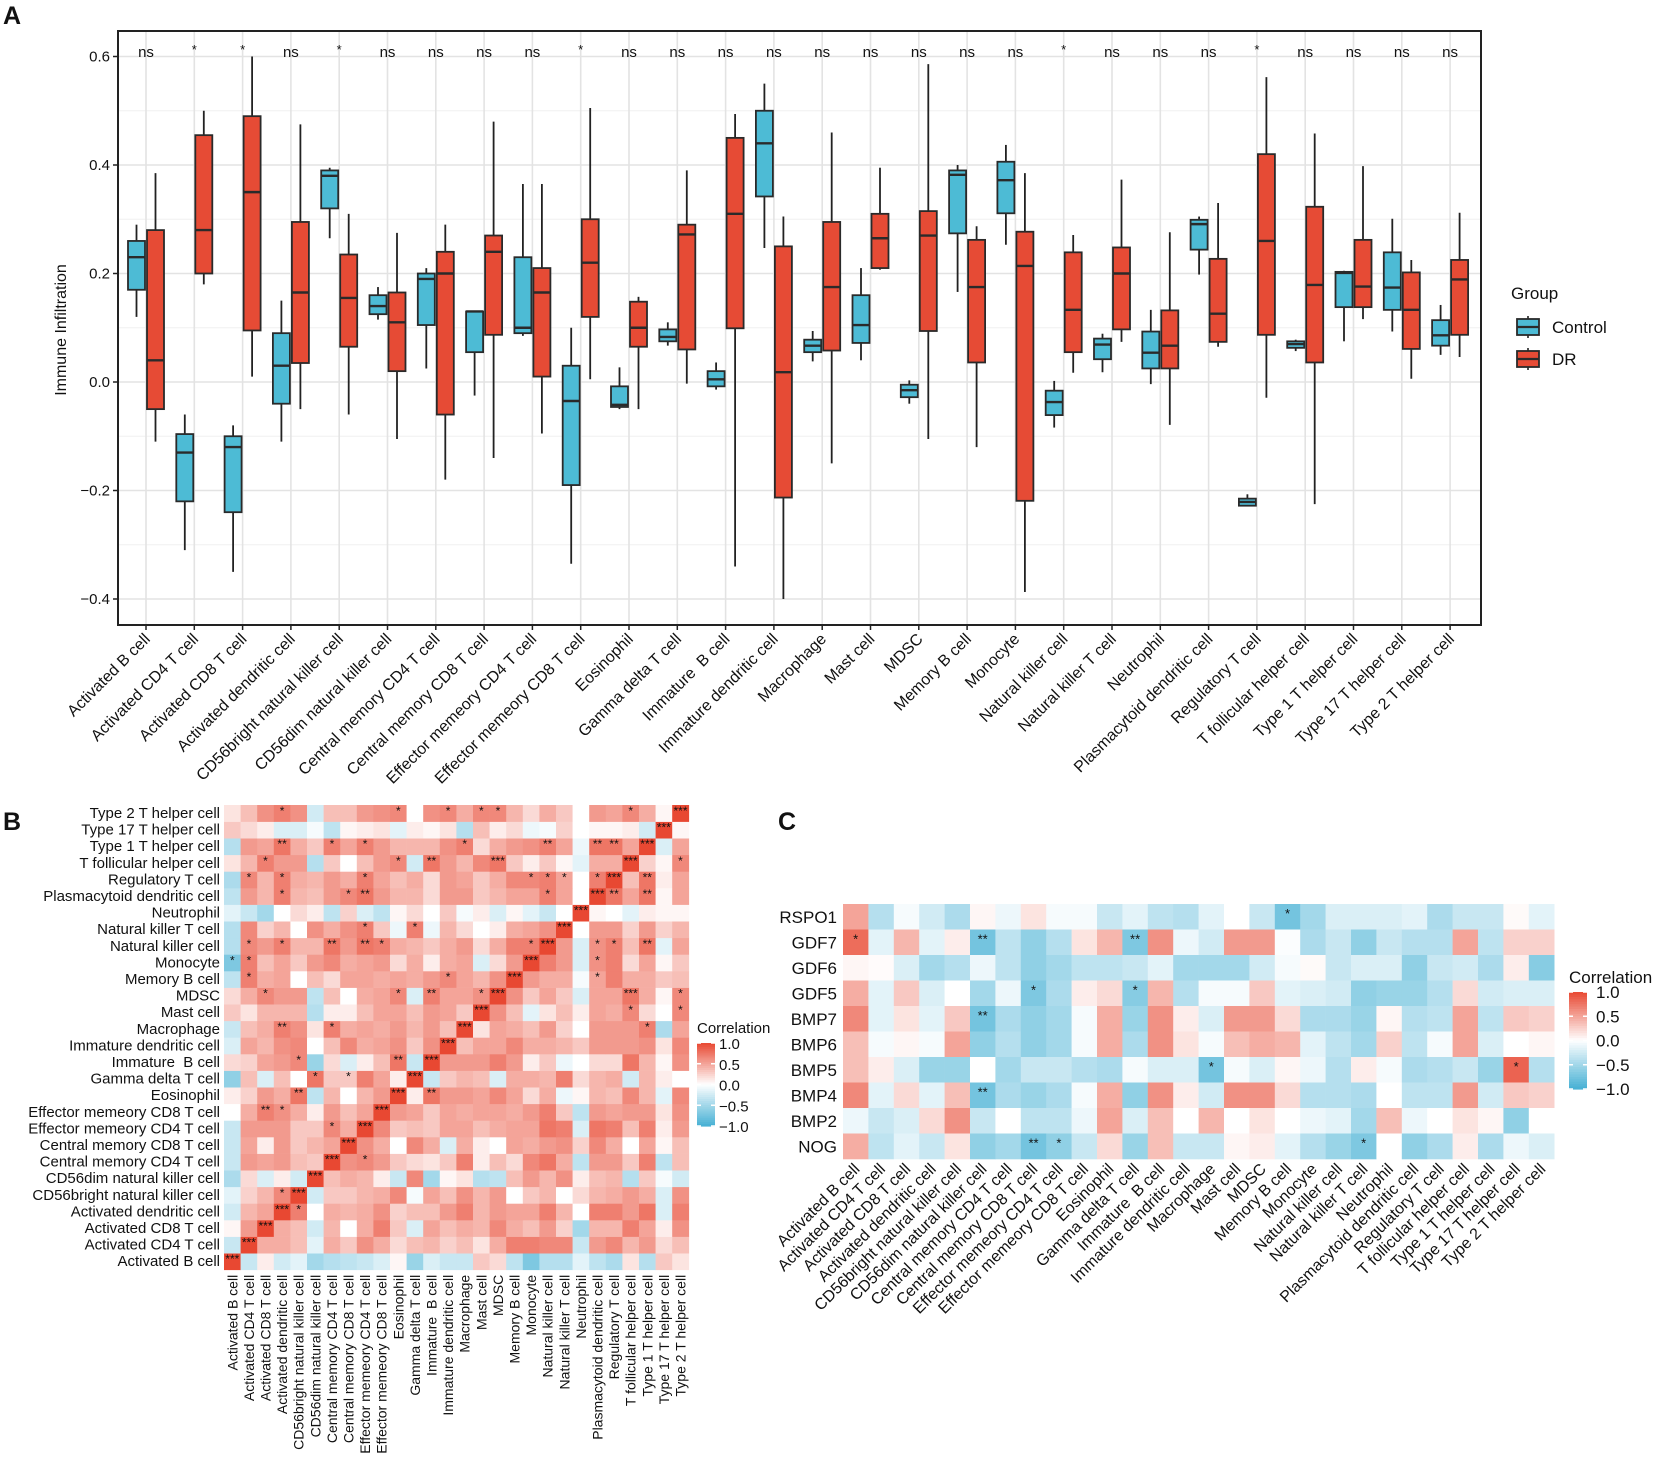 The width and height of the screenshot is (1654, 1463). What do you see at coordinates (734, 1106) in the screenshot?
I see `colorbar-label: −0.5` at bounding box center [734, 1106].